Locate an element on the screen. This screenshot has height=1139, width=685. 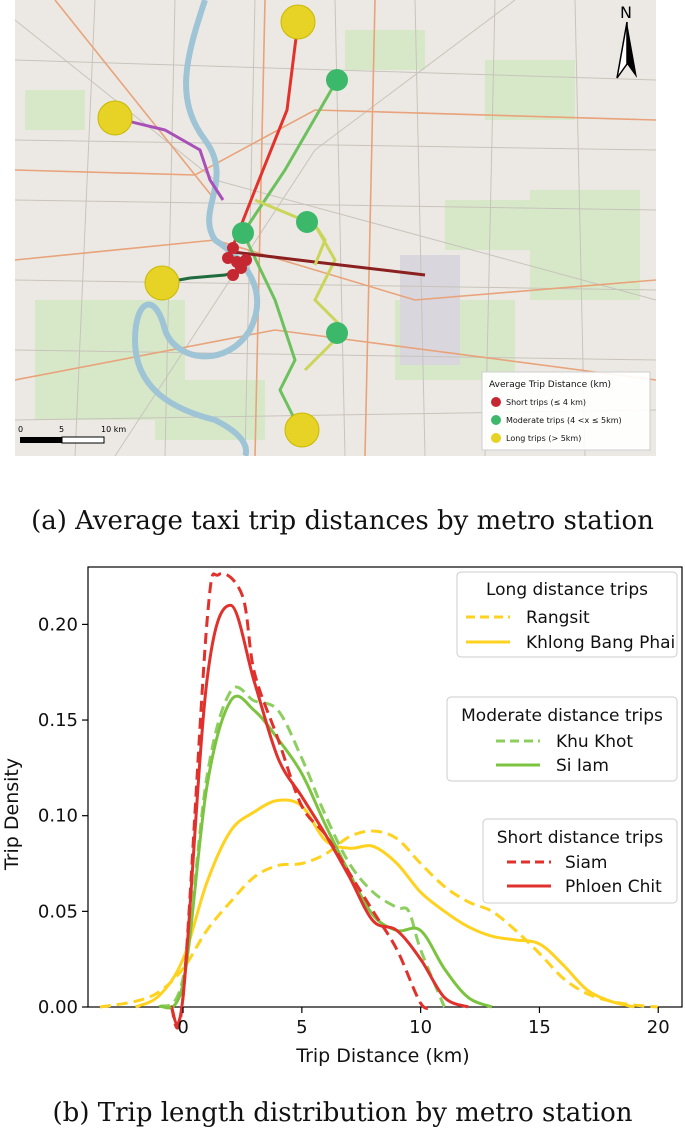
x-axis-label: Trip Distance (km) is located at coordinates (382, 1056).